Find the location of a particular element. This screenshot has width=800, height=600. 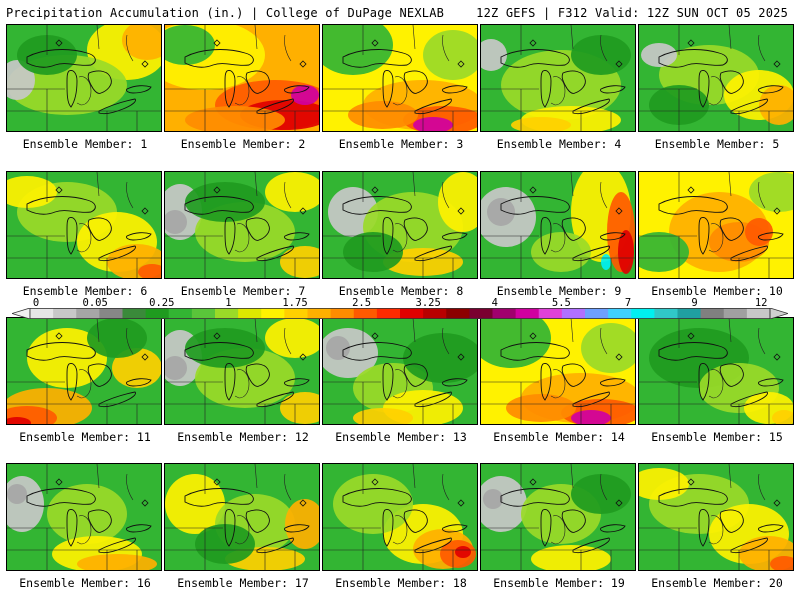

ensemble-member-panel: Ensemble Member: 16 is located at coordinates (84, 526).